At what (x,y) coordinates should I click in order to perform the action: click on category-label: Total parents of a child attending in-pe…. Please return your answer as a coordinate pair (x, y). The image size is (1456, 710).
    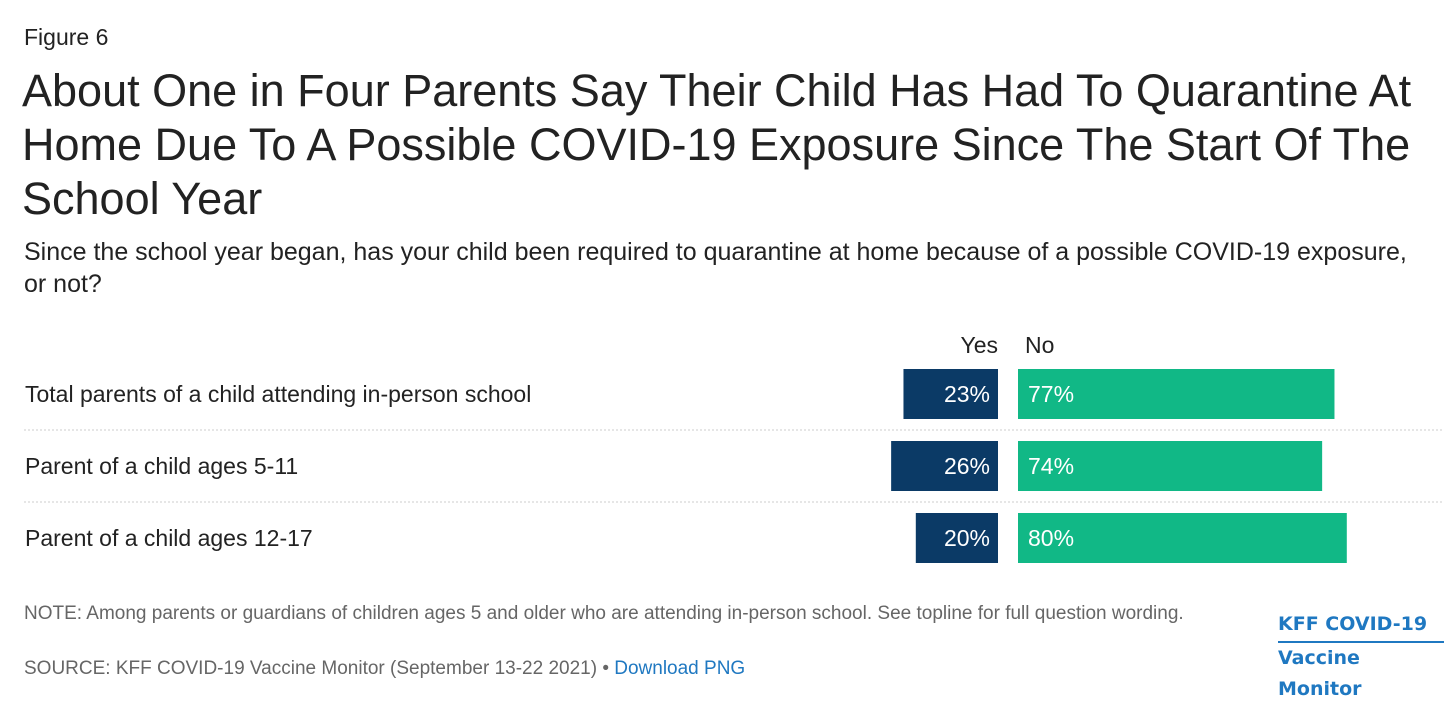
    Looking at the image, I should click on (278, 394).